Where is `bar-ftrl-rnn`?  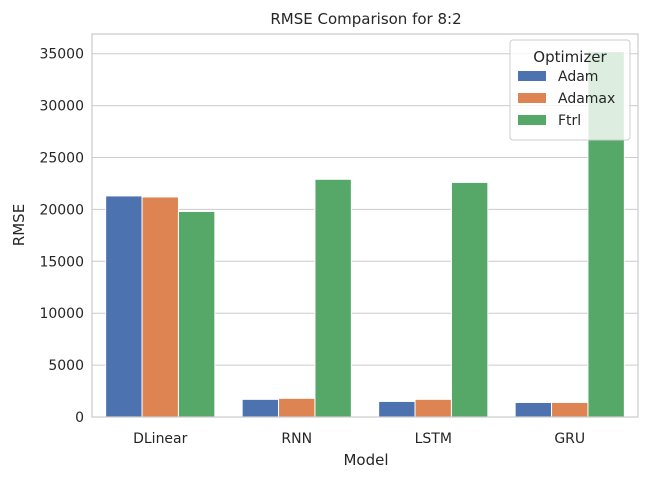 bar-ftrl-rnn is located at coordinates (333, 298).